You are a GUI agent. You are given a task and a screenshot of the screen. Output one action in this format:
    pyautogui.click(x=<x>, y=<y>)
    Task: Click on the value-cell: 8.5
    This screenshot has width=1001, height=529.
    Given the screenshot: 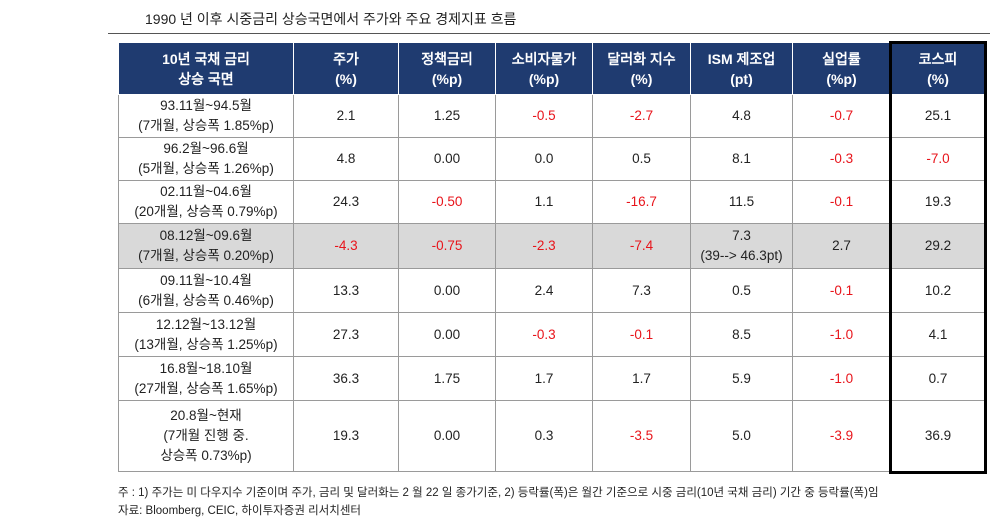 What is the action you would take?
    pyautogui.click(x=741, y=334)
    